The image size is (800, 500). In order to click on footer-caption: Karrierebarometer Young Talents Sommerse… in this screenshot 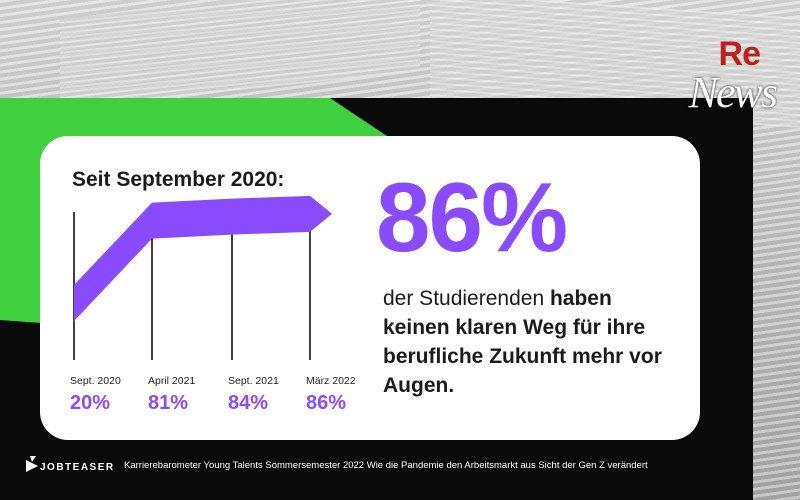, I will do `click(386, 465)`.